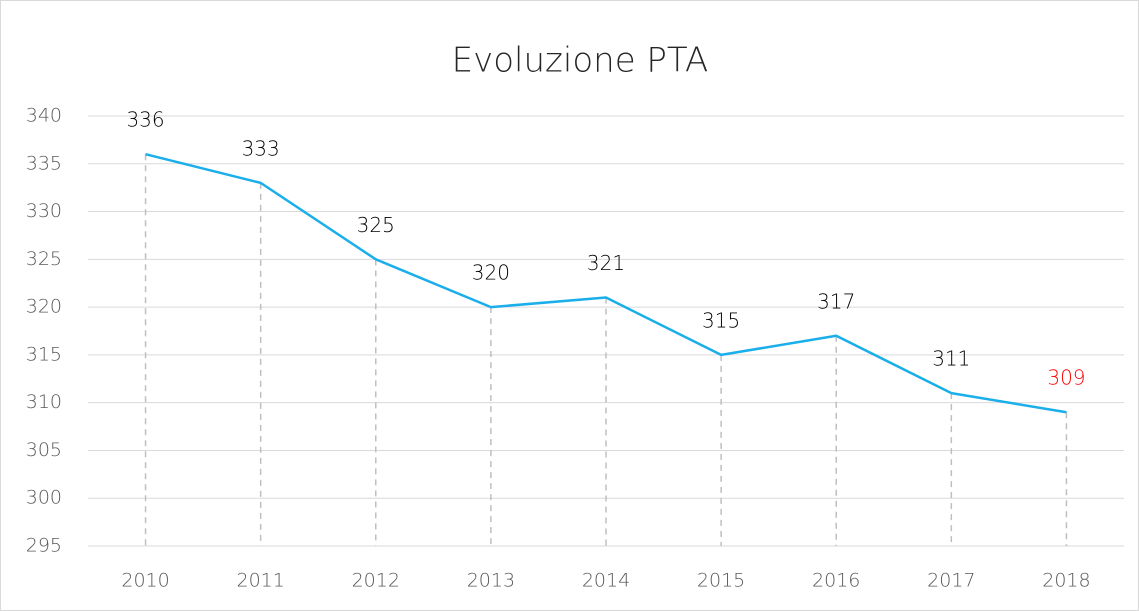 The width and height of the screenshot is (1139, 611). I want to click on y-tick-label: 320, so click(44, 307).